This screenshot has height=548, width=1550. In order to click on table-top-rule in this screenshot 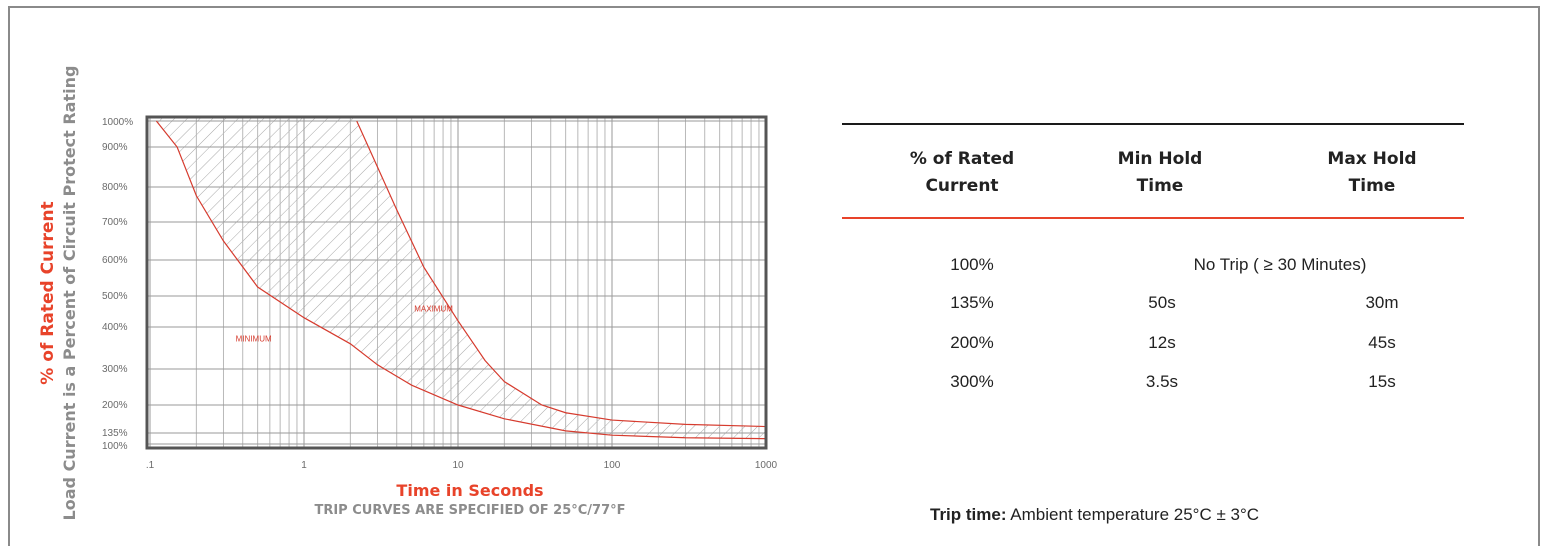, I will do `click(1153, 124)`.